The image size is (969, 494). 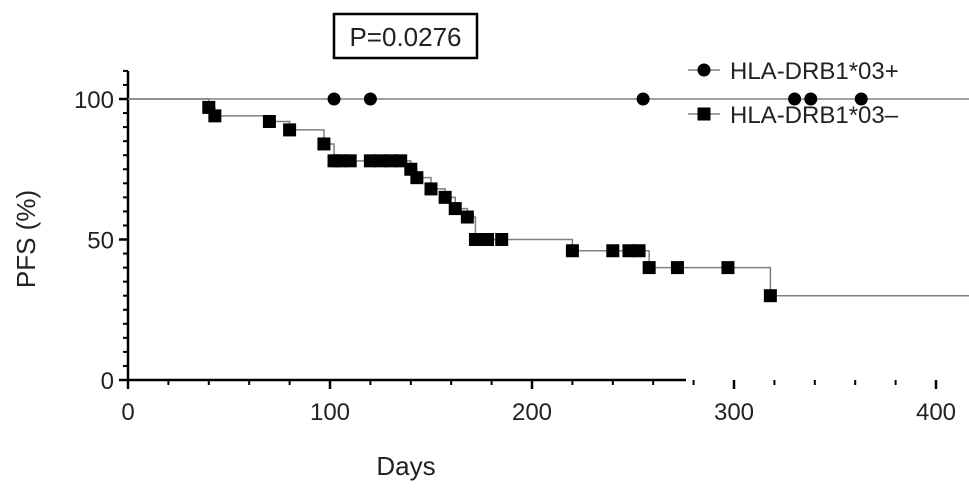 What do you see at coordinates (100, 241) in the screenshot?
I see `y-tick-label: 50` at bounding box center [100, 241].